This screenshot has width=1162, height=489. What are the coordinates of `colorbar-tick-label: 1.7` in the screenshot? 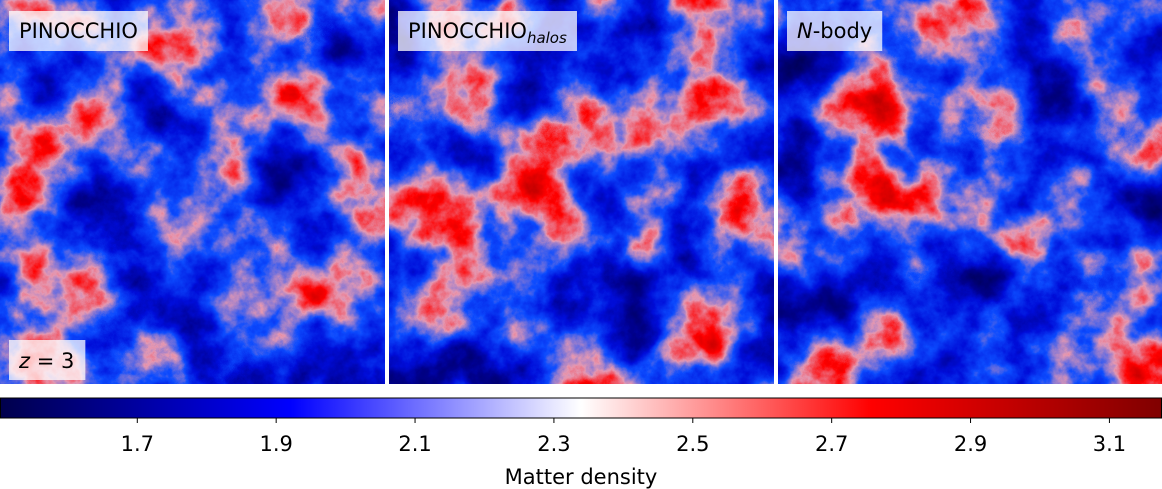 It's located at (137, 444).